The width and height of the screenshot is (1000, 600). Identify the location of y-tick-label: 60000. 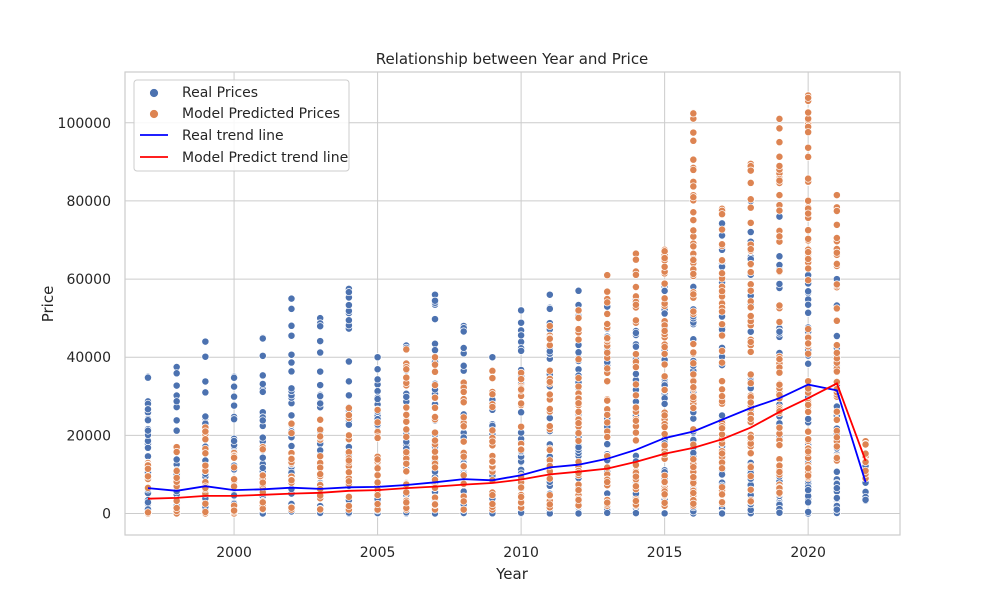
(88, 280).